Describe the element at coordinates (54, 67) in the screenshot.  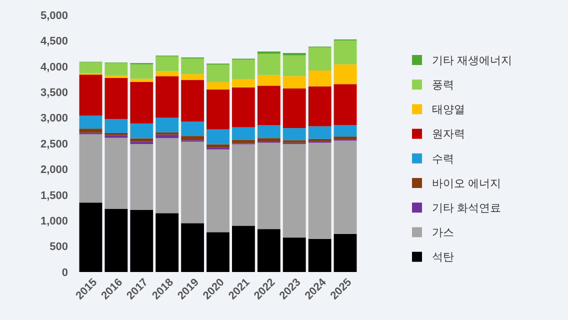
I see `y-tick-label: 4,000` at that location.